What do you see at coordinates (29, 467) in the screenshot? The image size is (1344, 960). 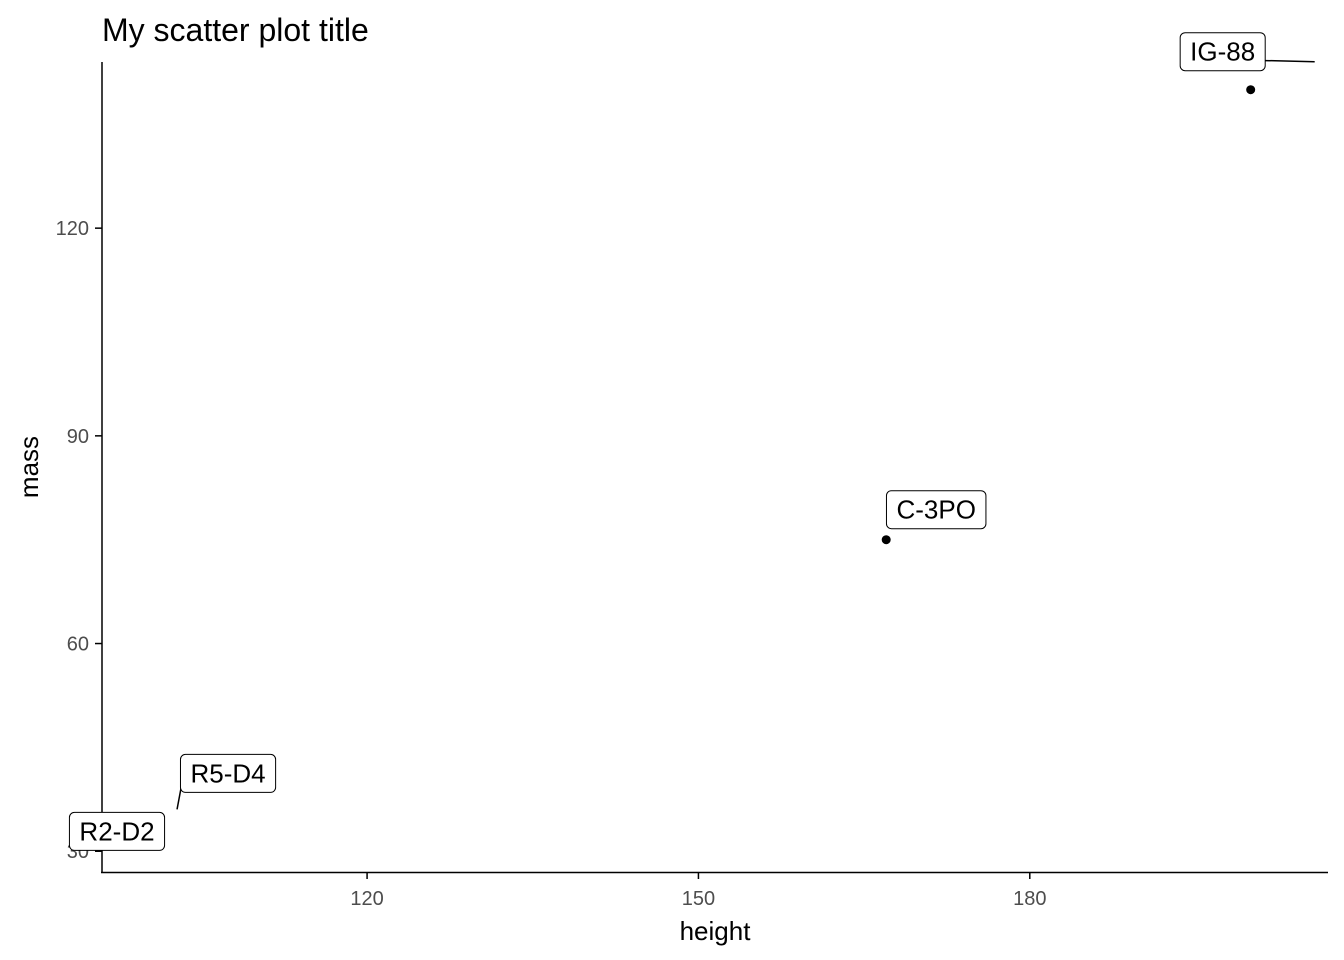 I see `y-axis-title: mass` at bounding box center [29, 467].